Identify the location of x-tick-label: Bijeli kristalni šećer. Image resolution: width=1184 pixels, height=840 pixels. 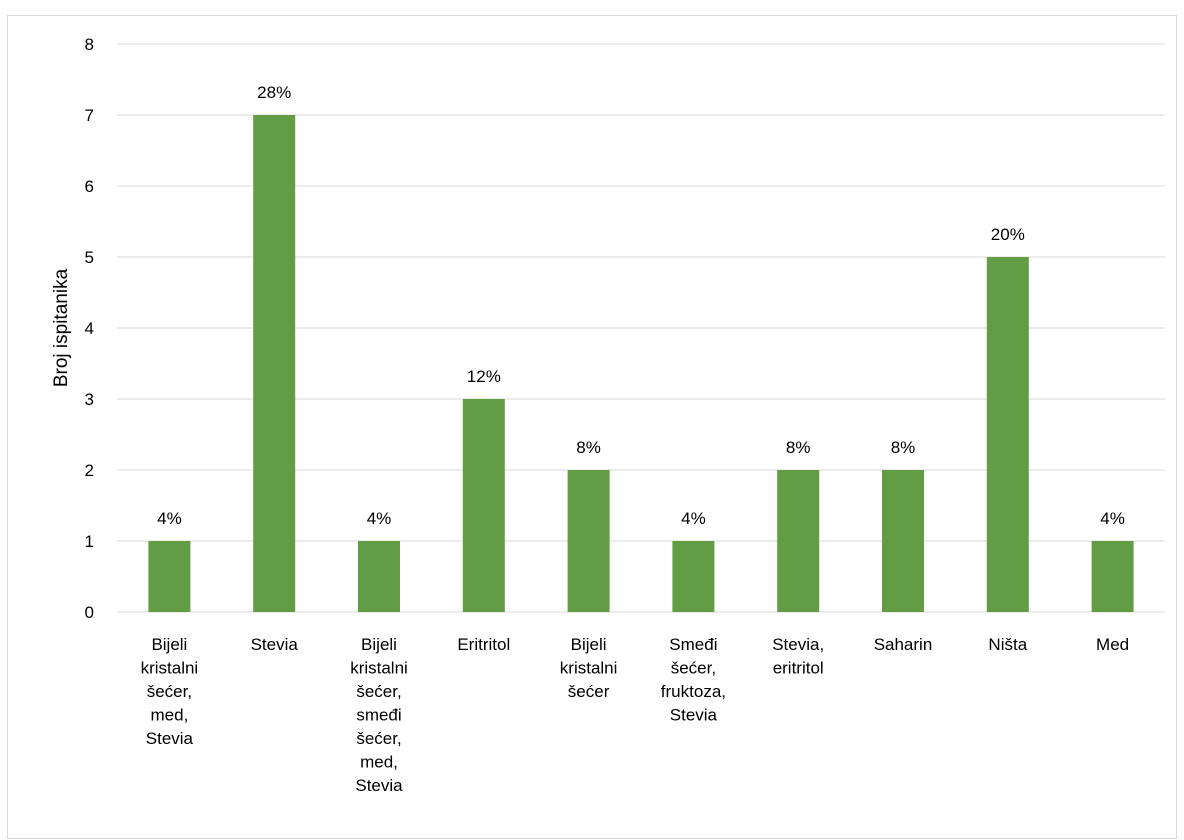
(589, 668).